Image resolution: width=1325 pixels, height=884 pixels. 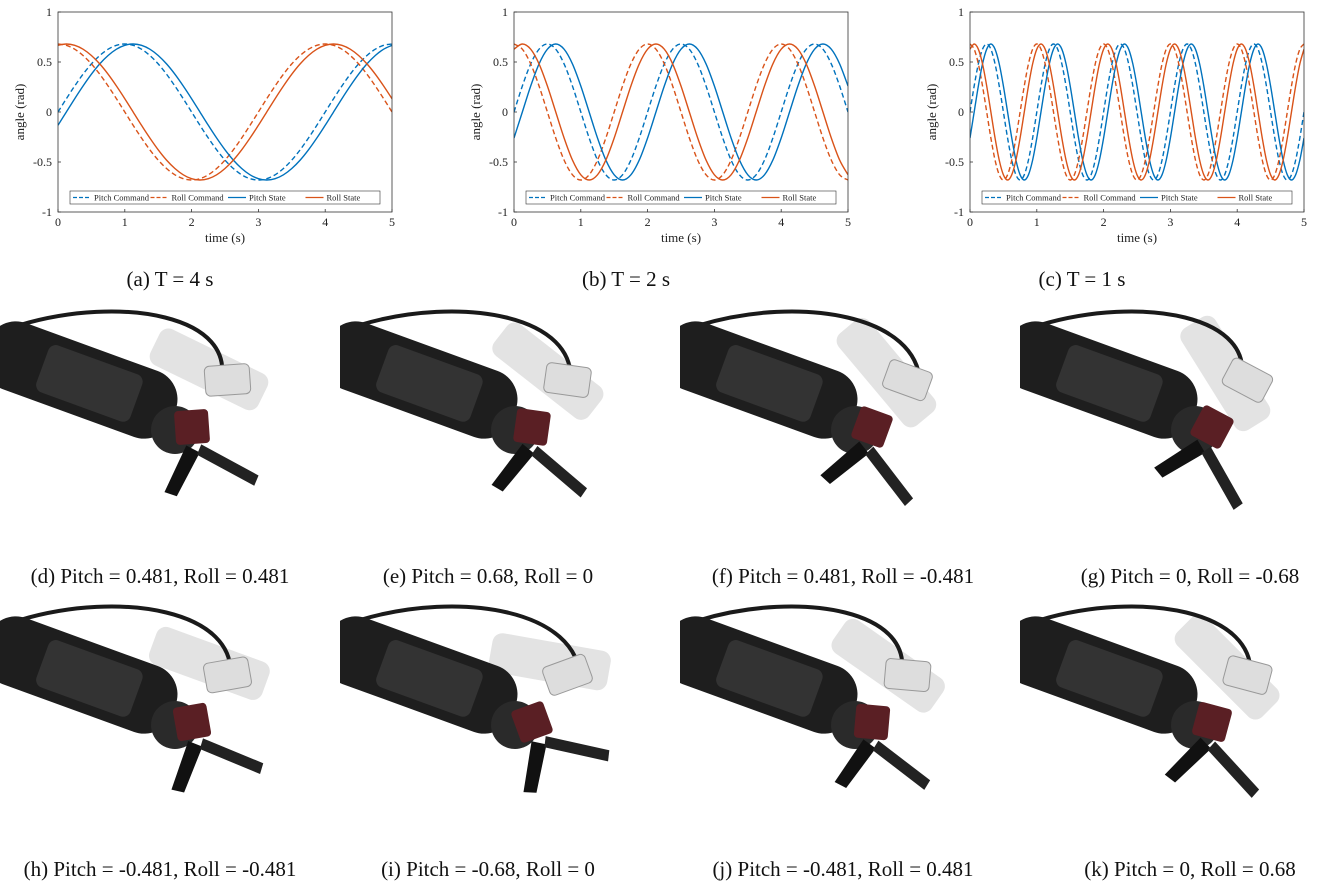 I want to click on chart-caption: (a) T = 4 s, so click(x=170, y=279).